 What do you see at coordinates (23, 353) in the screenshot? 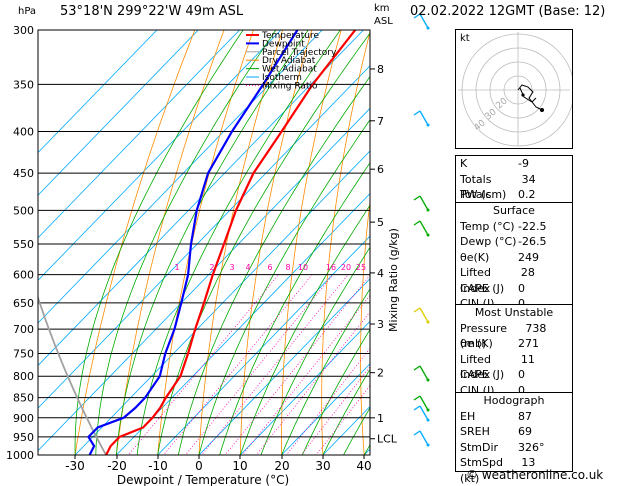
I see `pressure-tick-label: 750` at bounding box center [23, 353].